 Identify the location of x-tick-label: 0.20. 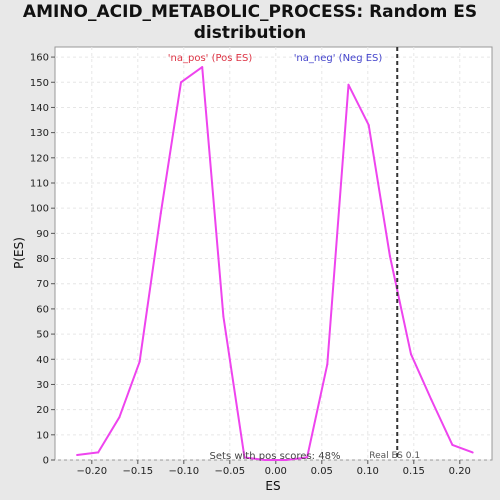
(460, 471).